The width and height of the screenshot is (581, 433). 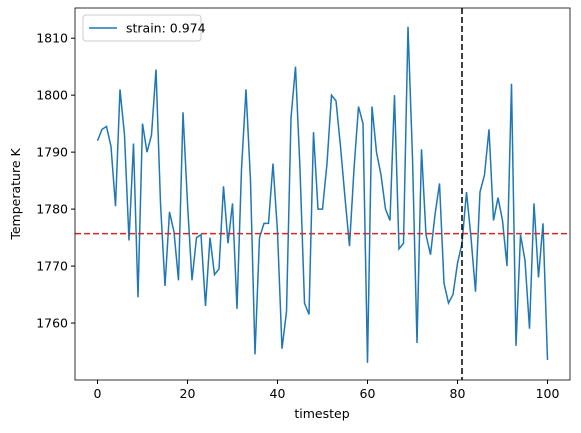 What do you see at coordinates (52, 323) in the screenshot?
I see `y-tick-label: 1760` at bounding box center [52, 323].